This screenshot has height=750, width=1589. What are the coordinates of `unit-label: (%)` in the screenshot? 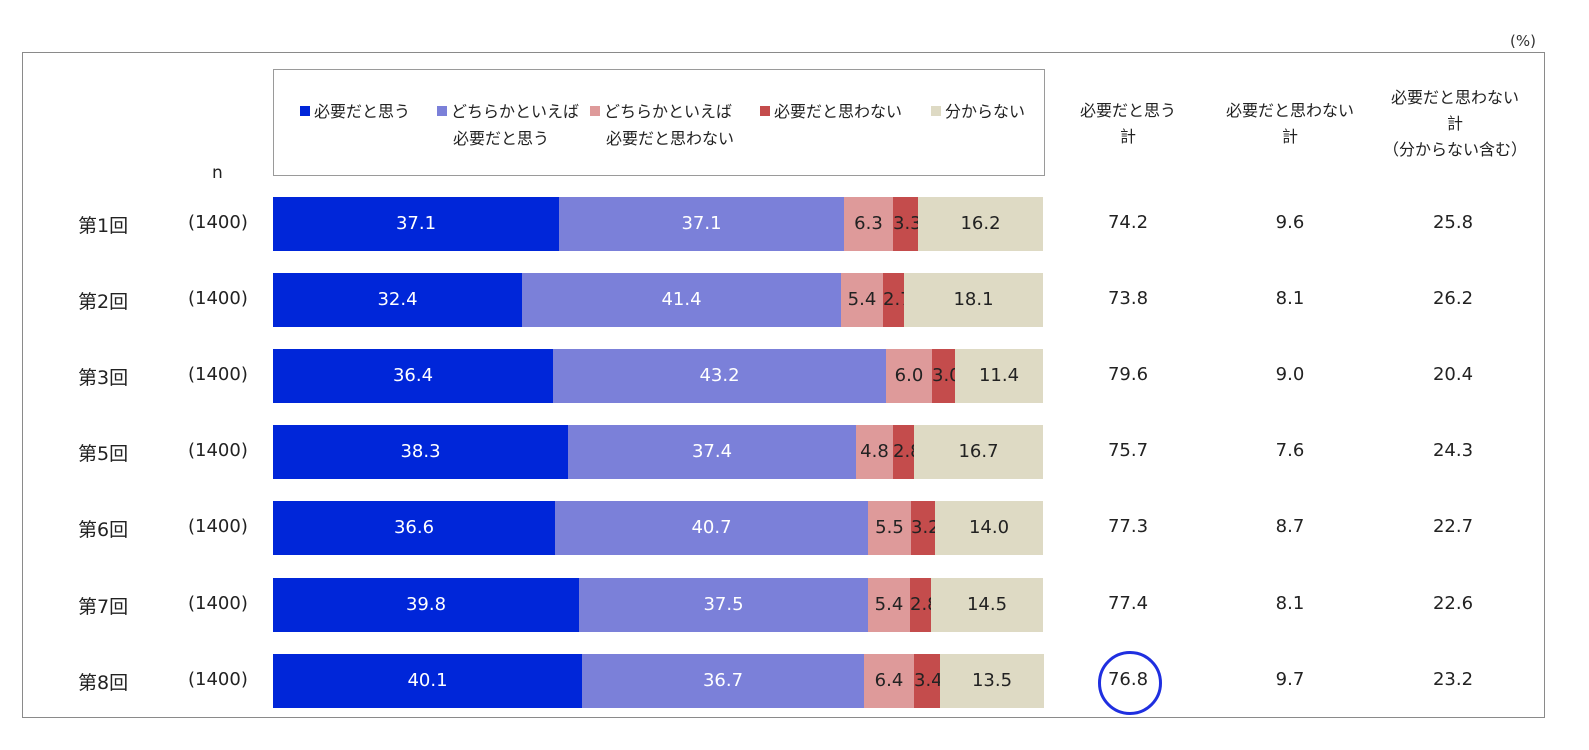 It's located at (1523, 41).